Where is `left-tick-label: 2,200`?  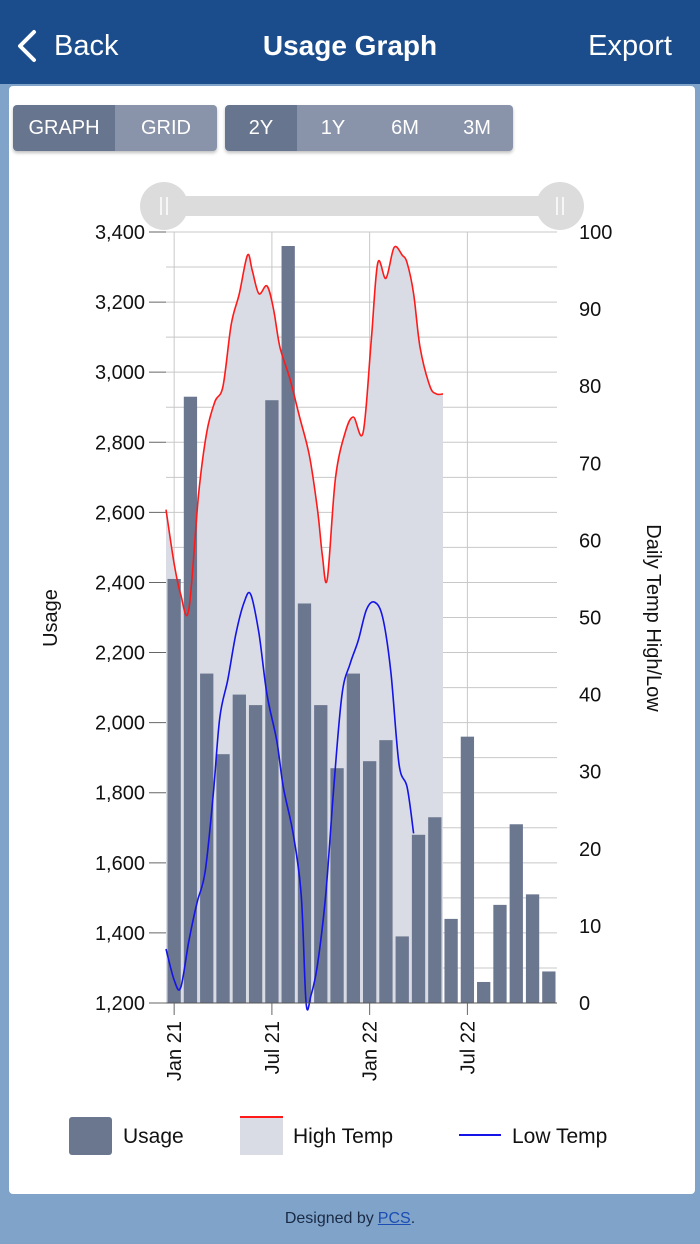
left-tick-label: 2,200 is located at coordinates (120, 654).